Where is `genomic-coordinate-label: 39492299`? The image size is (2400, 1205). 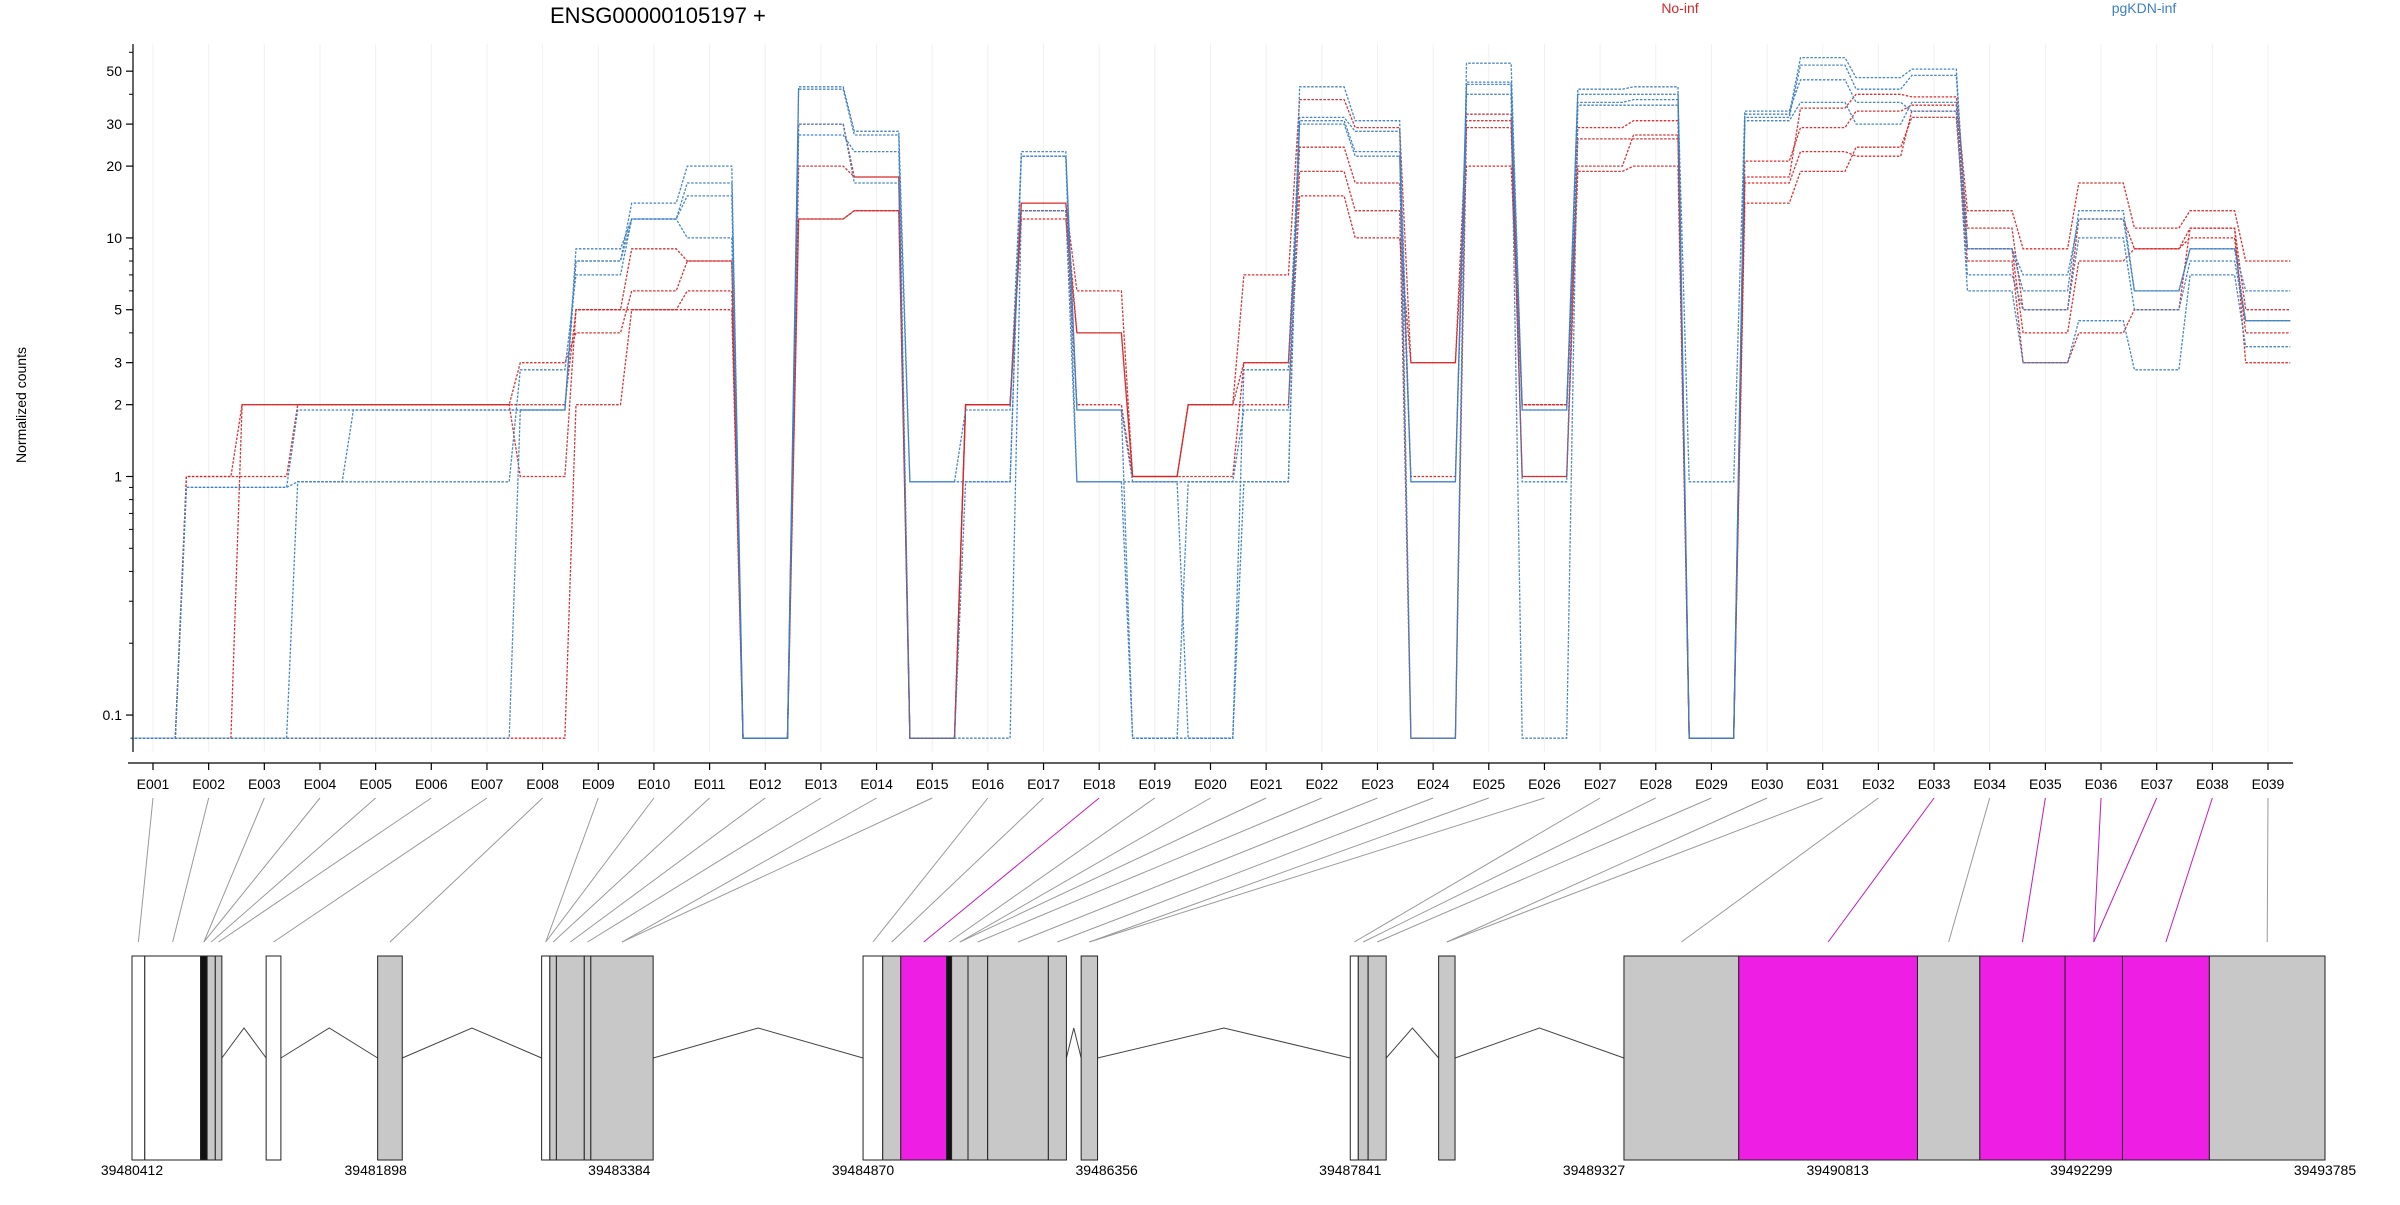
genomic-coordinate-label: 39492299 is located at coordinates (2081, 1170).